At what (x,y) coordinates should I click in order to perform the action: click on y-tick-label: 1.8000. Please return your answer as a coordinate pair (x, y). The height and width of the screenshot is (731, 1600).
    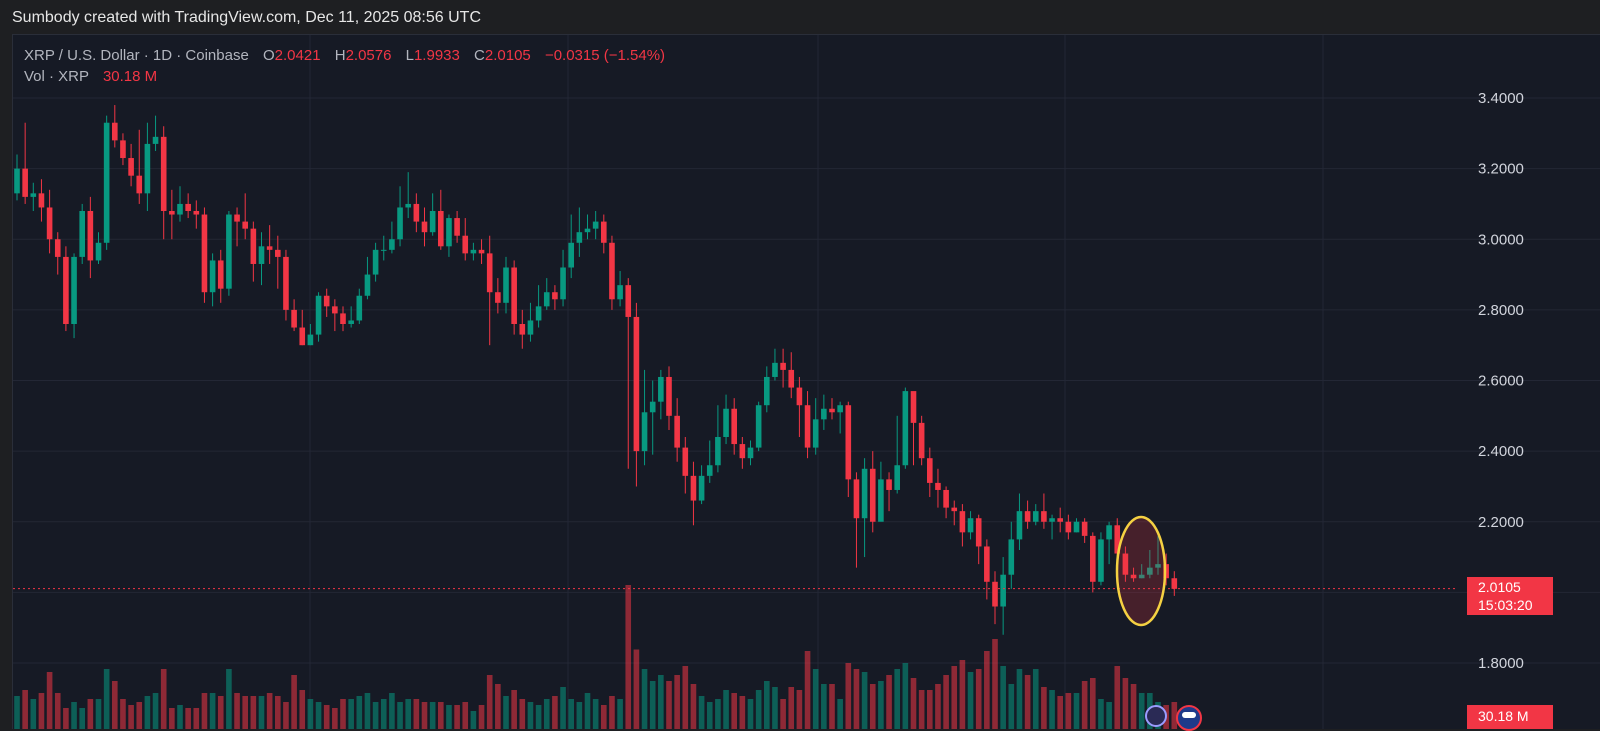
    Looking at the image, I should click on (1501, 663).